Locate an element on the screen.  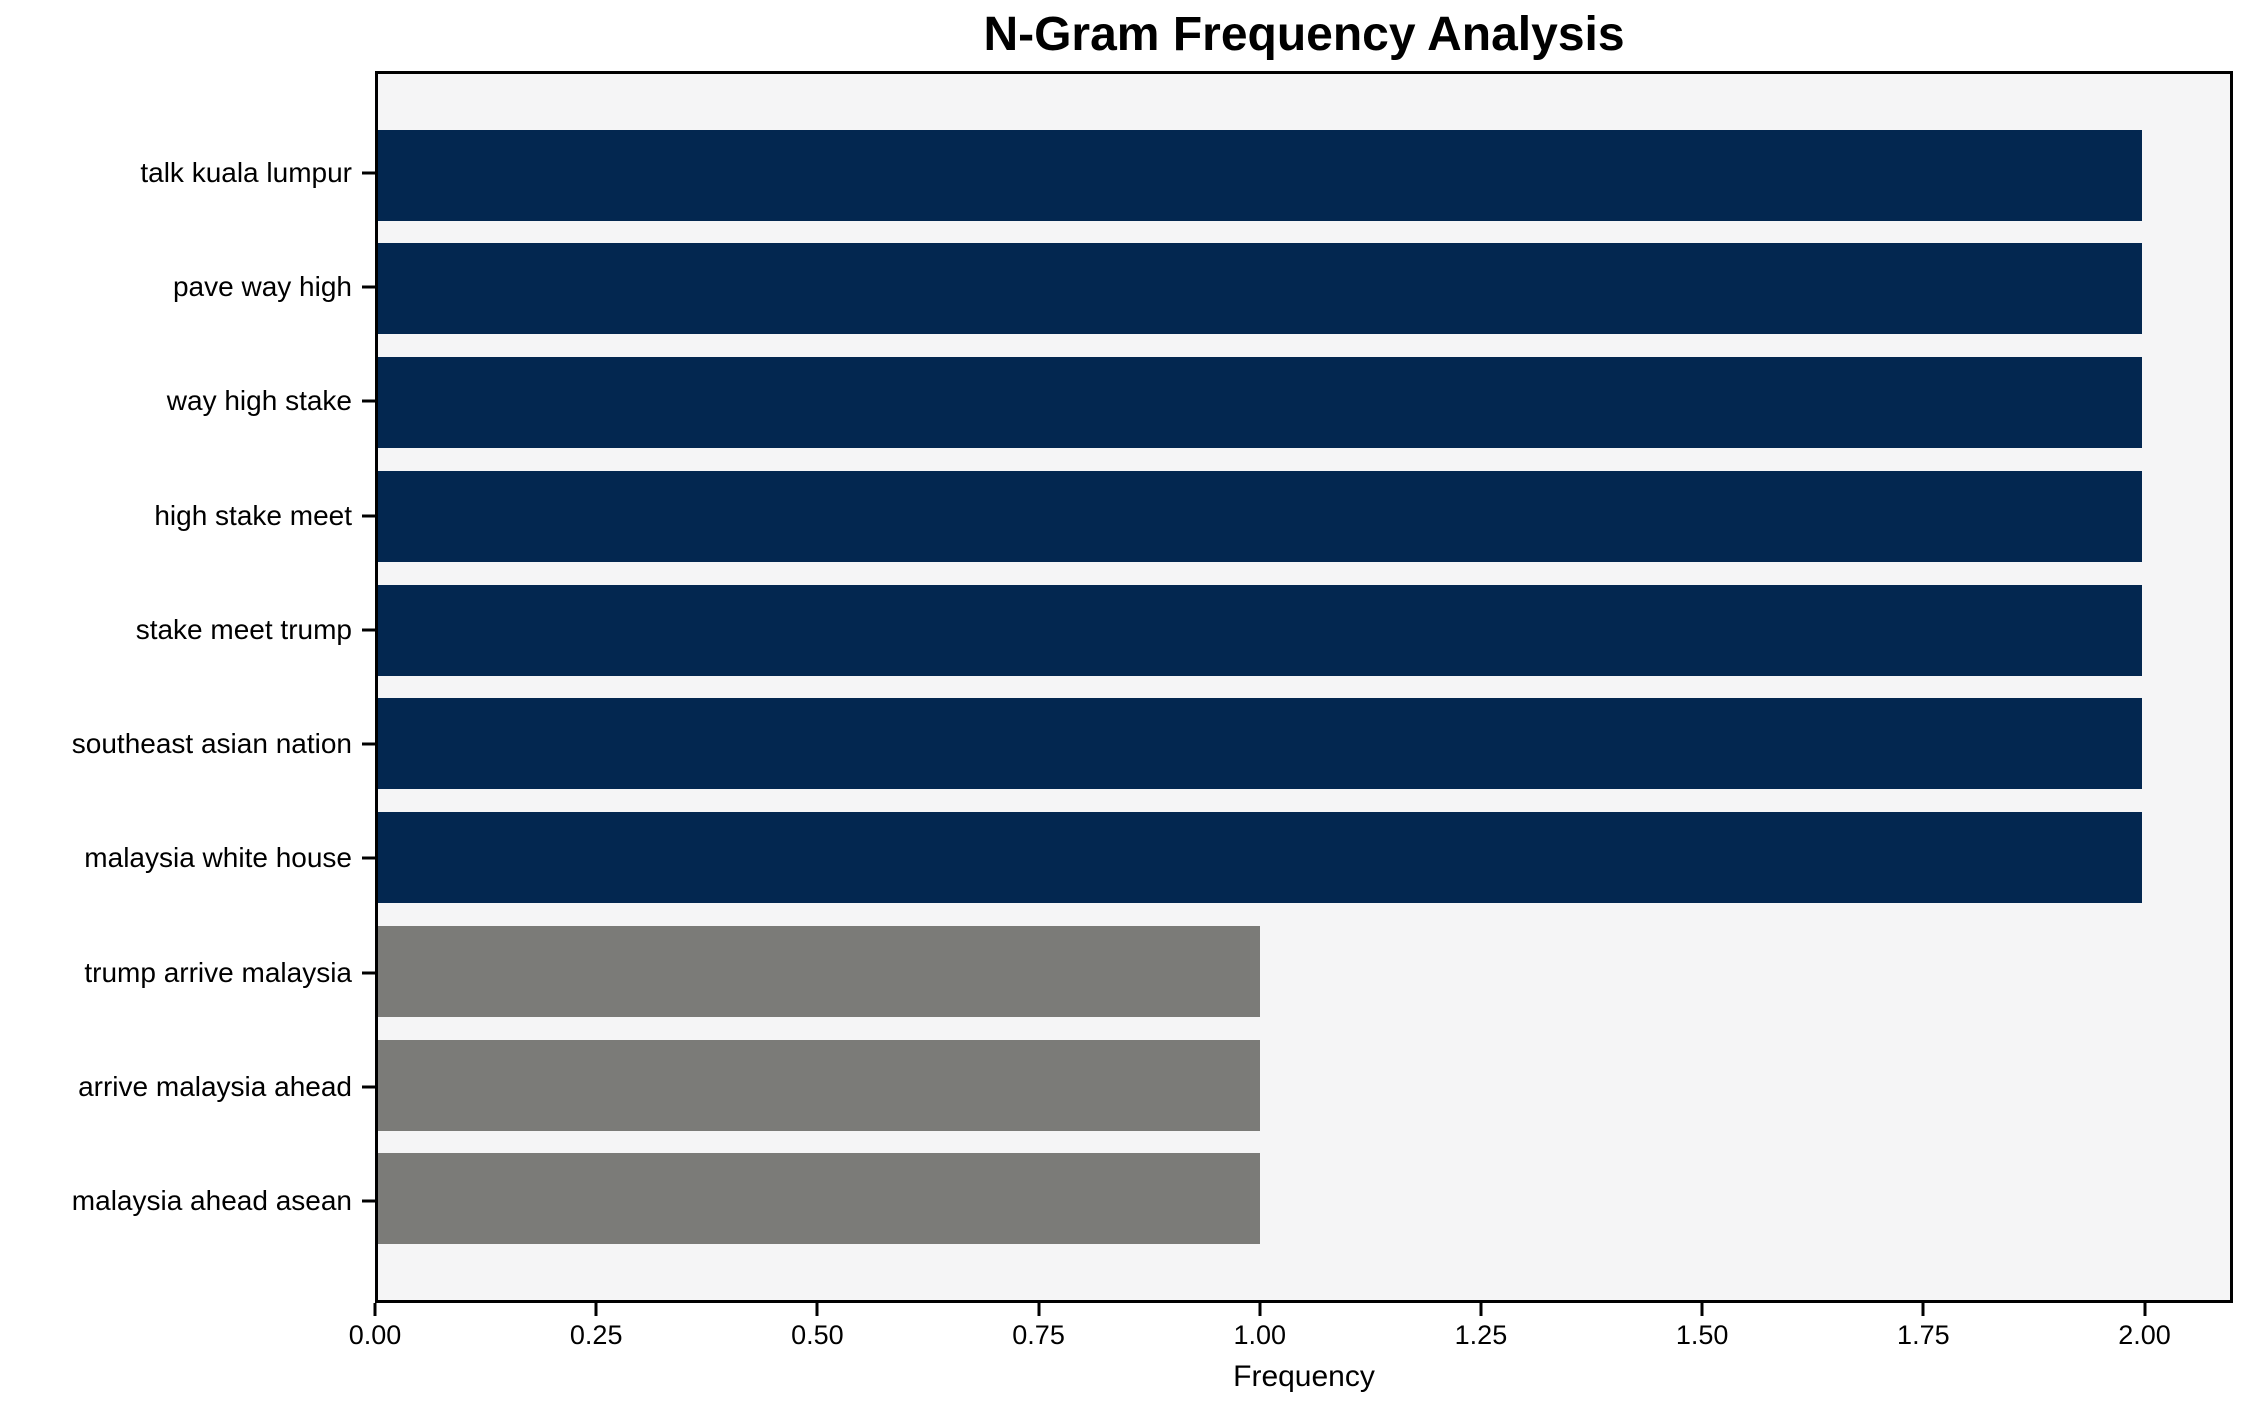
y-tick-label: high stake meet is located at coordinates (253, 515).